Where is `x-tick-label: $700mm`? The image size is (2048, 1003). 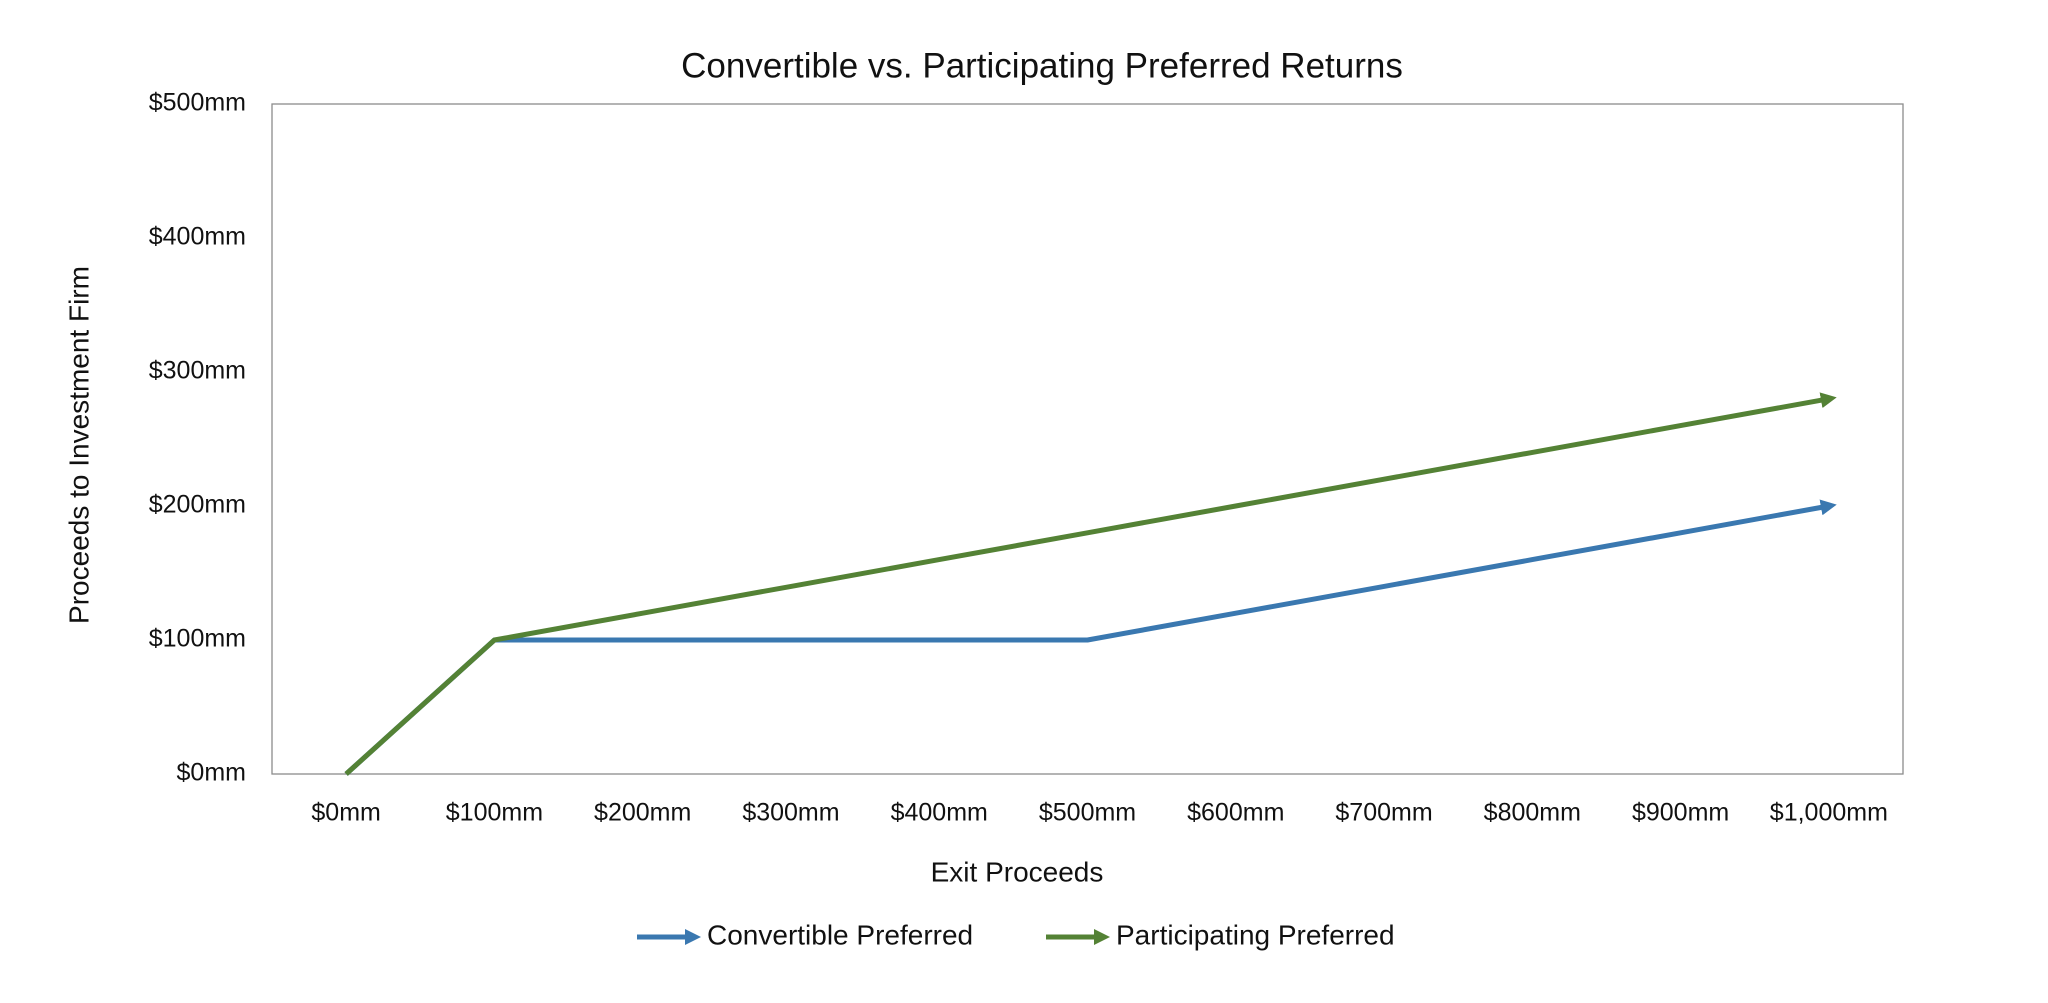 x-tick-label: $700mm is located at coordinates (1383, 813).